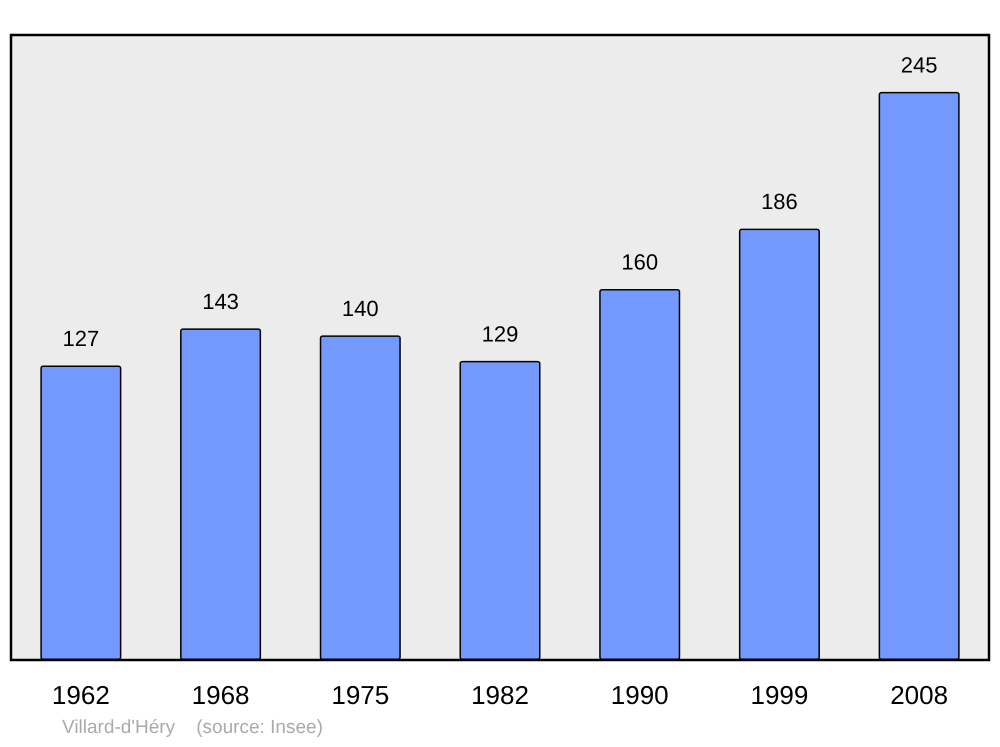 The image size is (1000, 747). I want to click on data-label: 245, so click(919, 65).